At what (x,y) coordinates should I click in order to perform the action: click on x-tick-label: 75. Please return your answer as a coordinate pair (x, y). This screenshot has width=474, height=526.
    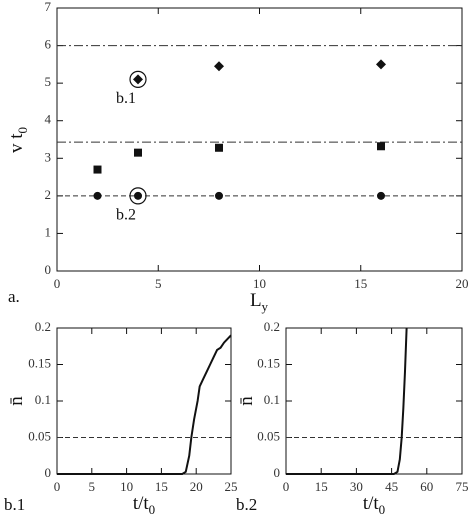
    Looking at the image, I should click on (462, 486).